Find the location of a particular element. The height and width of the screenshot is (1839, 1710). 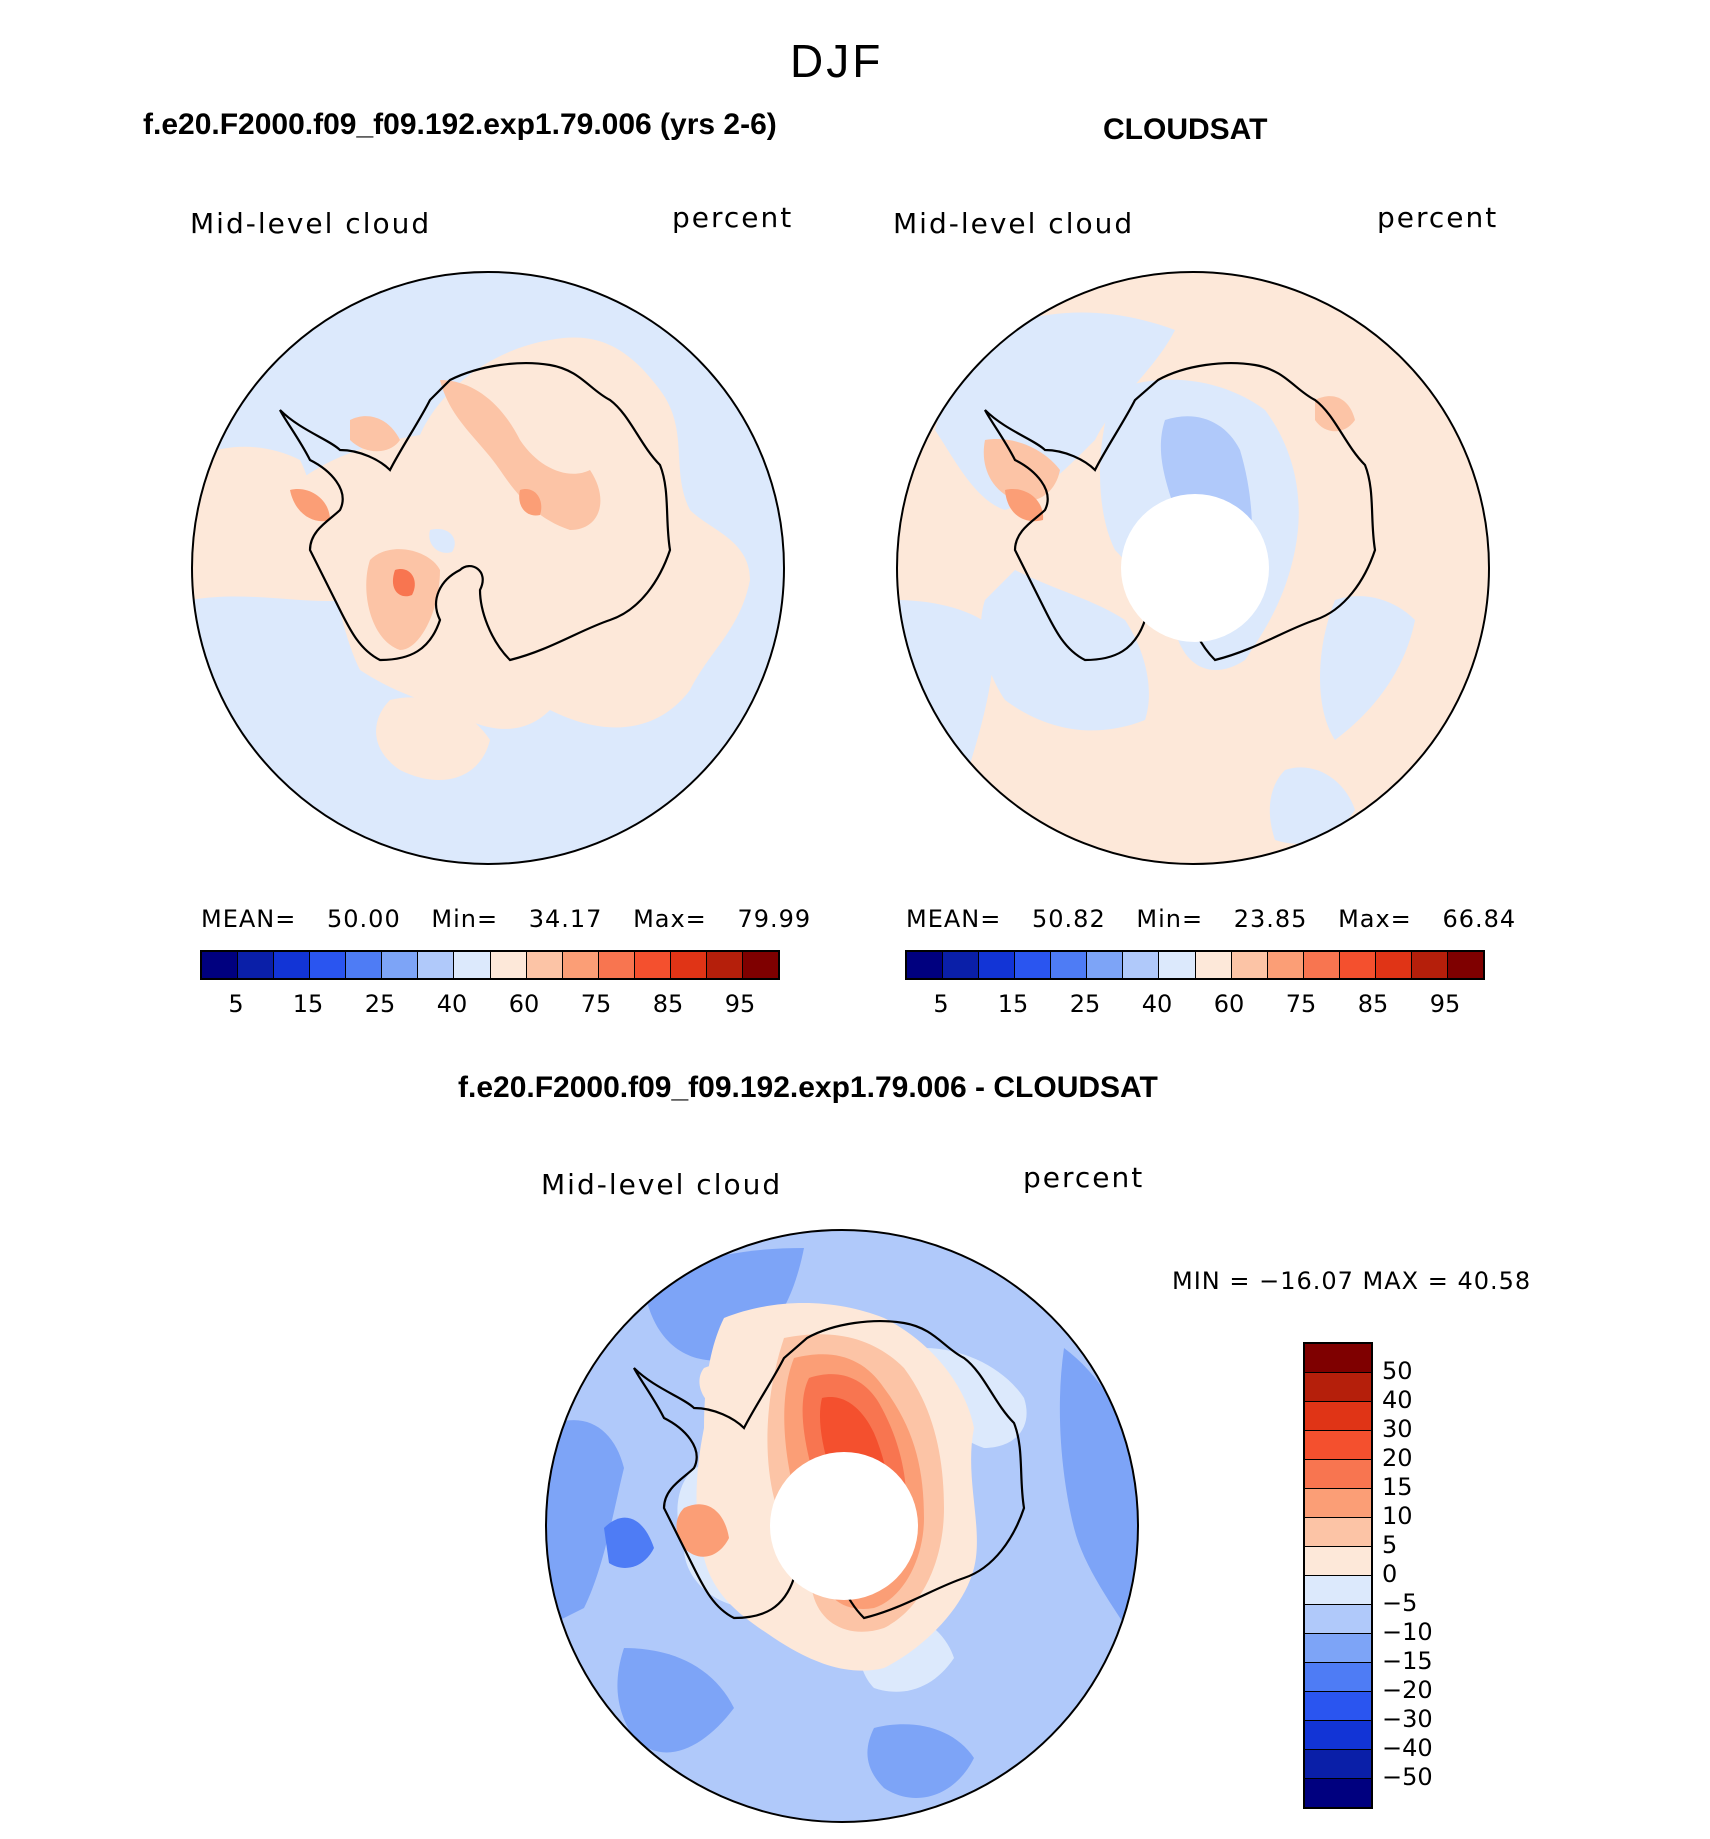

diff-colorbar-ticks: 50 40 30 20 15 10 5 0 −5 −10 −15 −20 −30 −40 −50 is located at coordinates (1432, 1582).